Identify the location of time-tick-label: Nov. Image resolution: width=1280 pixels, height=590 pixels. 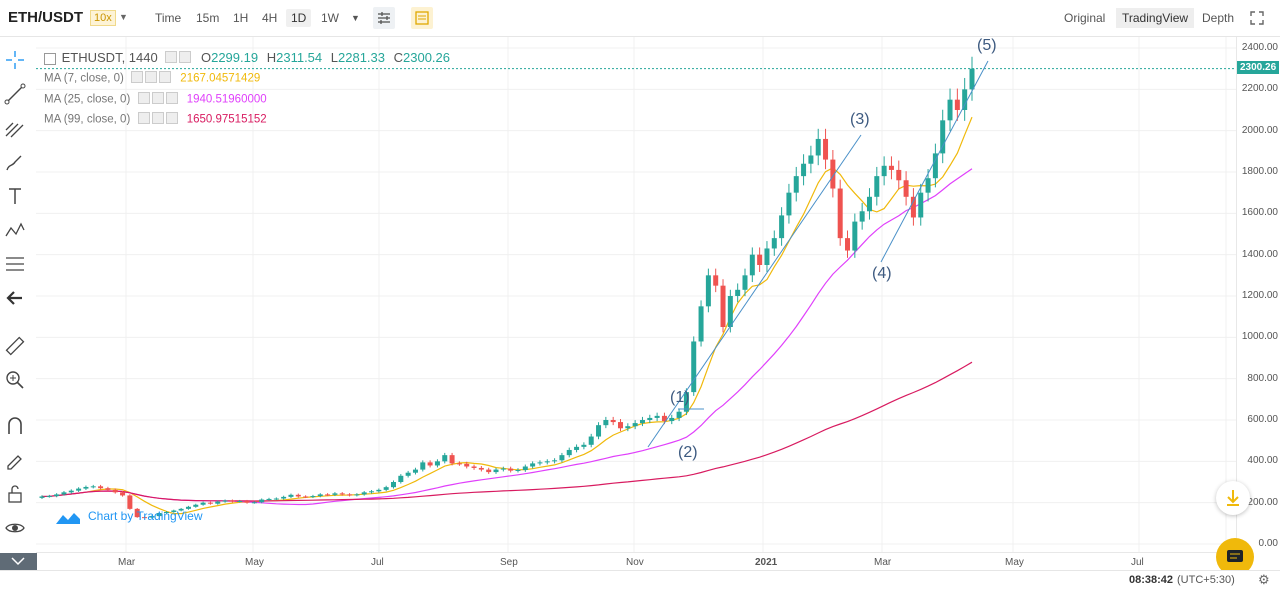
(635, 562).